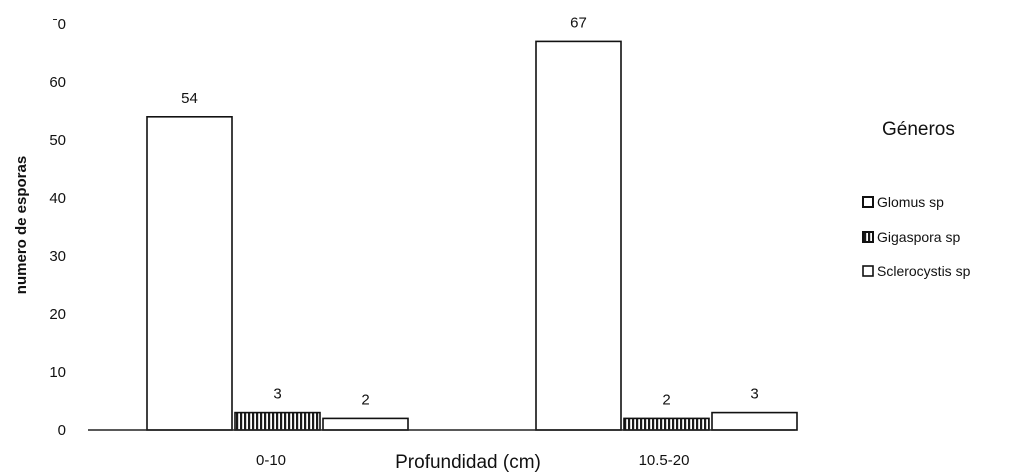 The image size is (1034, 476). I want to click on x-tick-0-10: 0-10, so click(271, 460).